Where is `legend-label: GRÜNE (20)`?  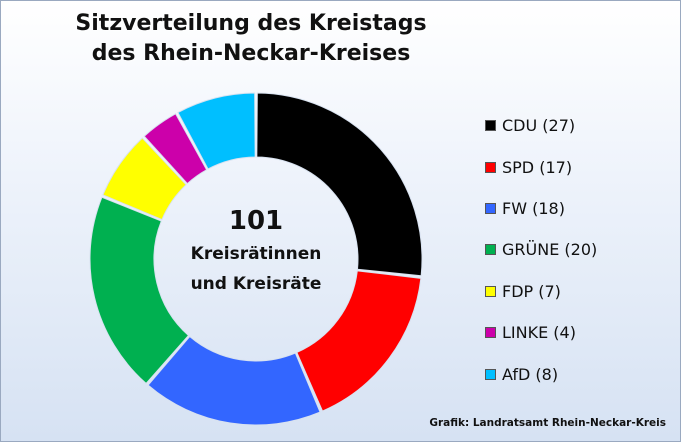 legend-label: GRÜNE (20) is located at coordinates (550, 250).